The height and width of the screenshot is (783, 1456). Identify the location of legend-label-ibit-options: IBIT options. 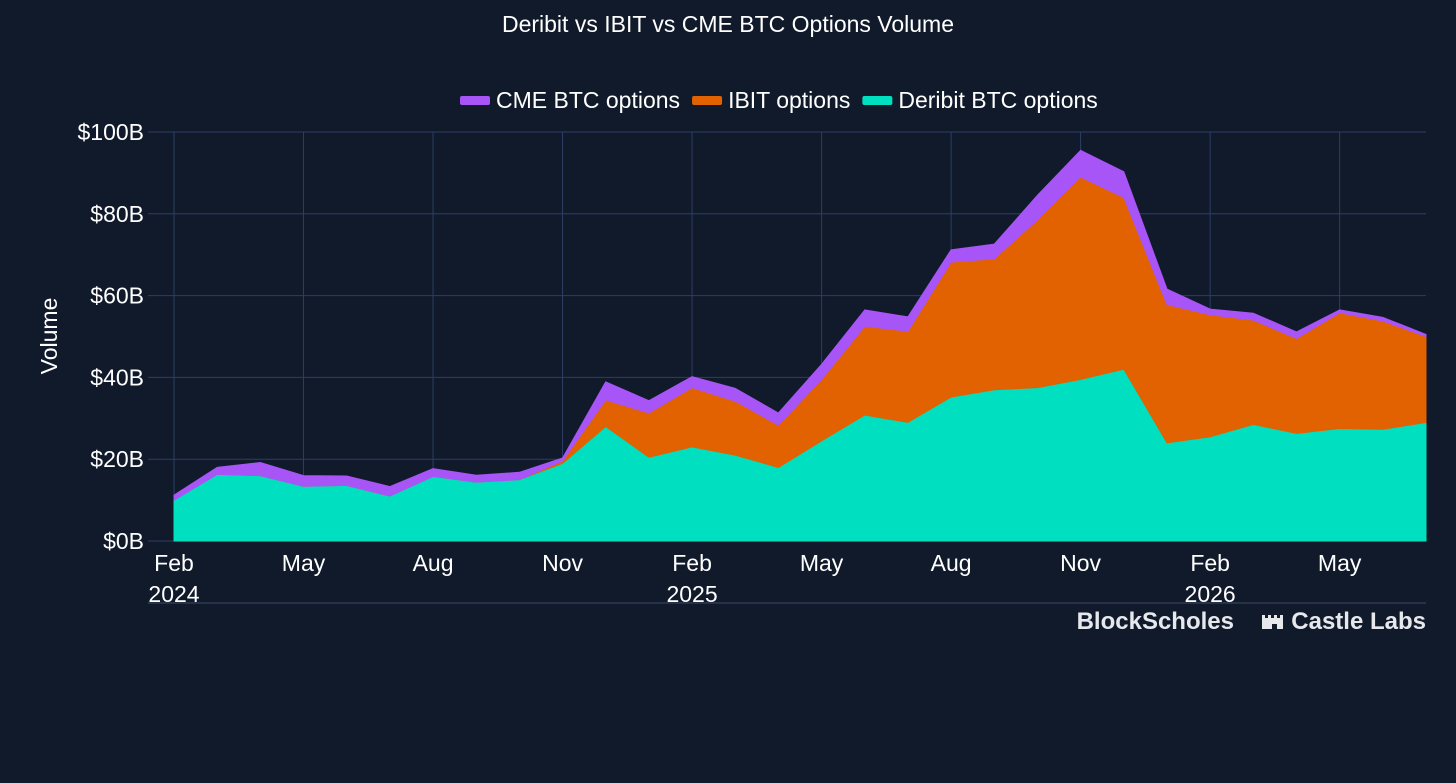
(789, 100).